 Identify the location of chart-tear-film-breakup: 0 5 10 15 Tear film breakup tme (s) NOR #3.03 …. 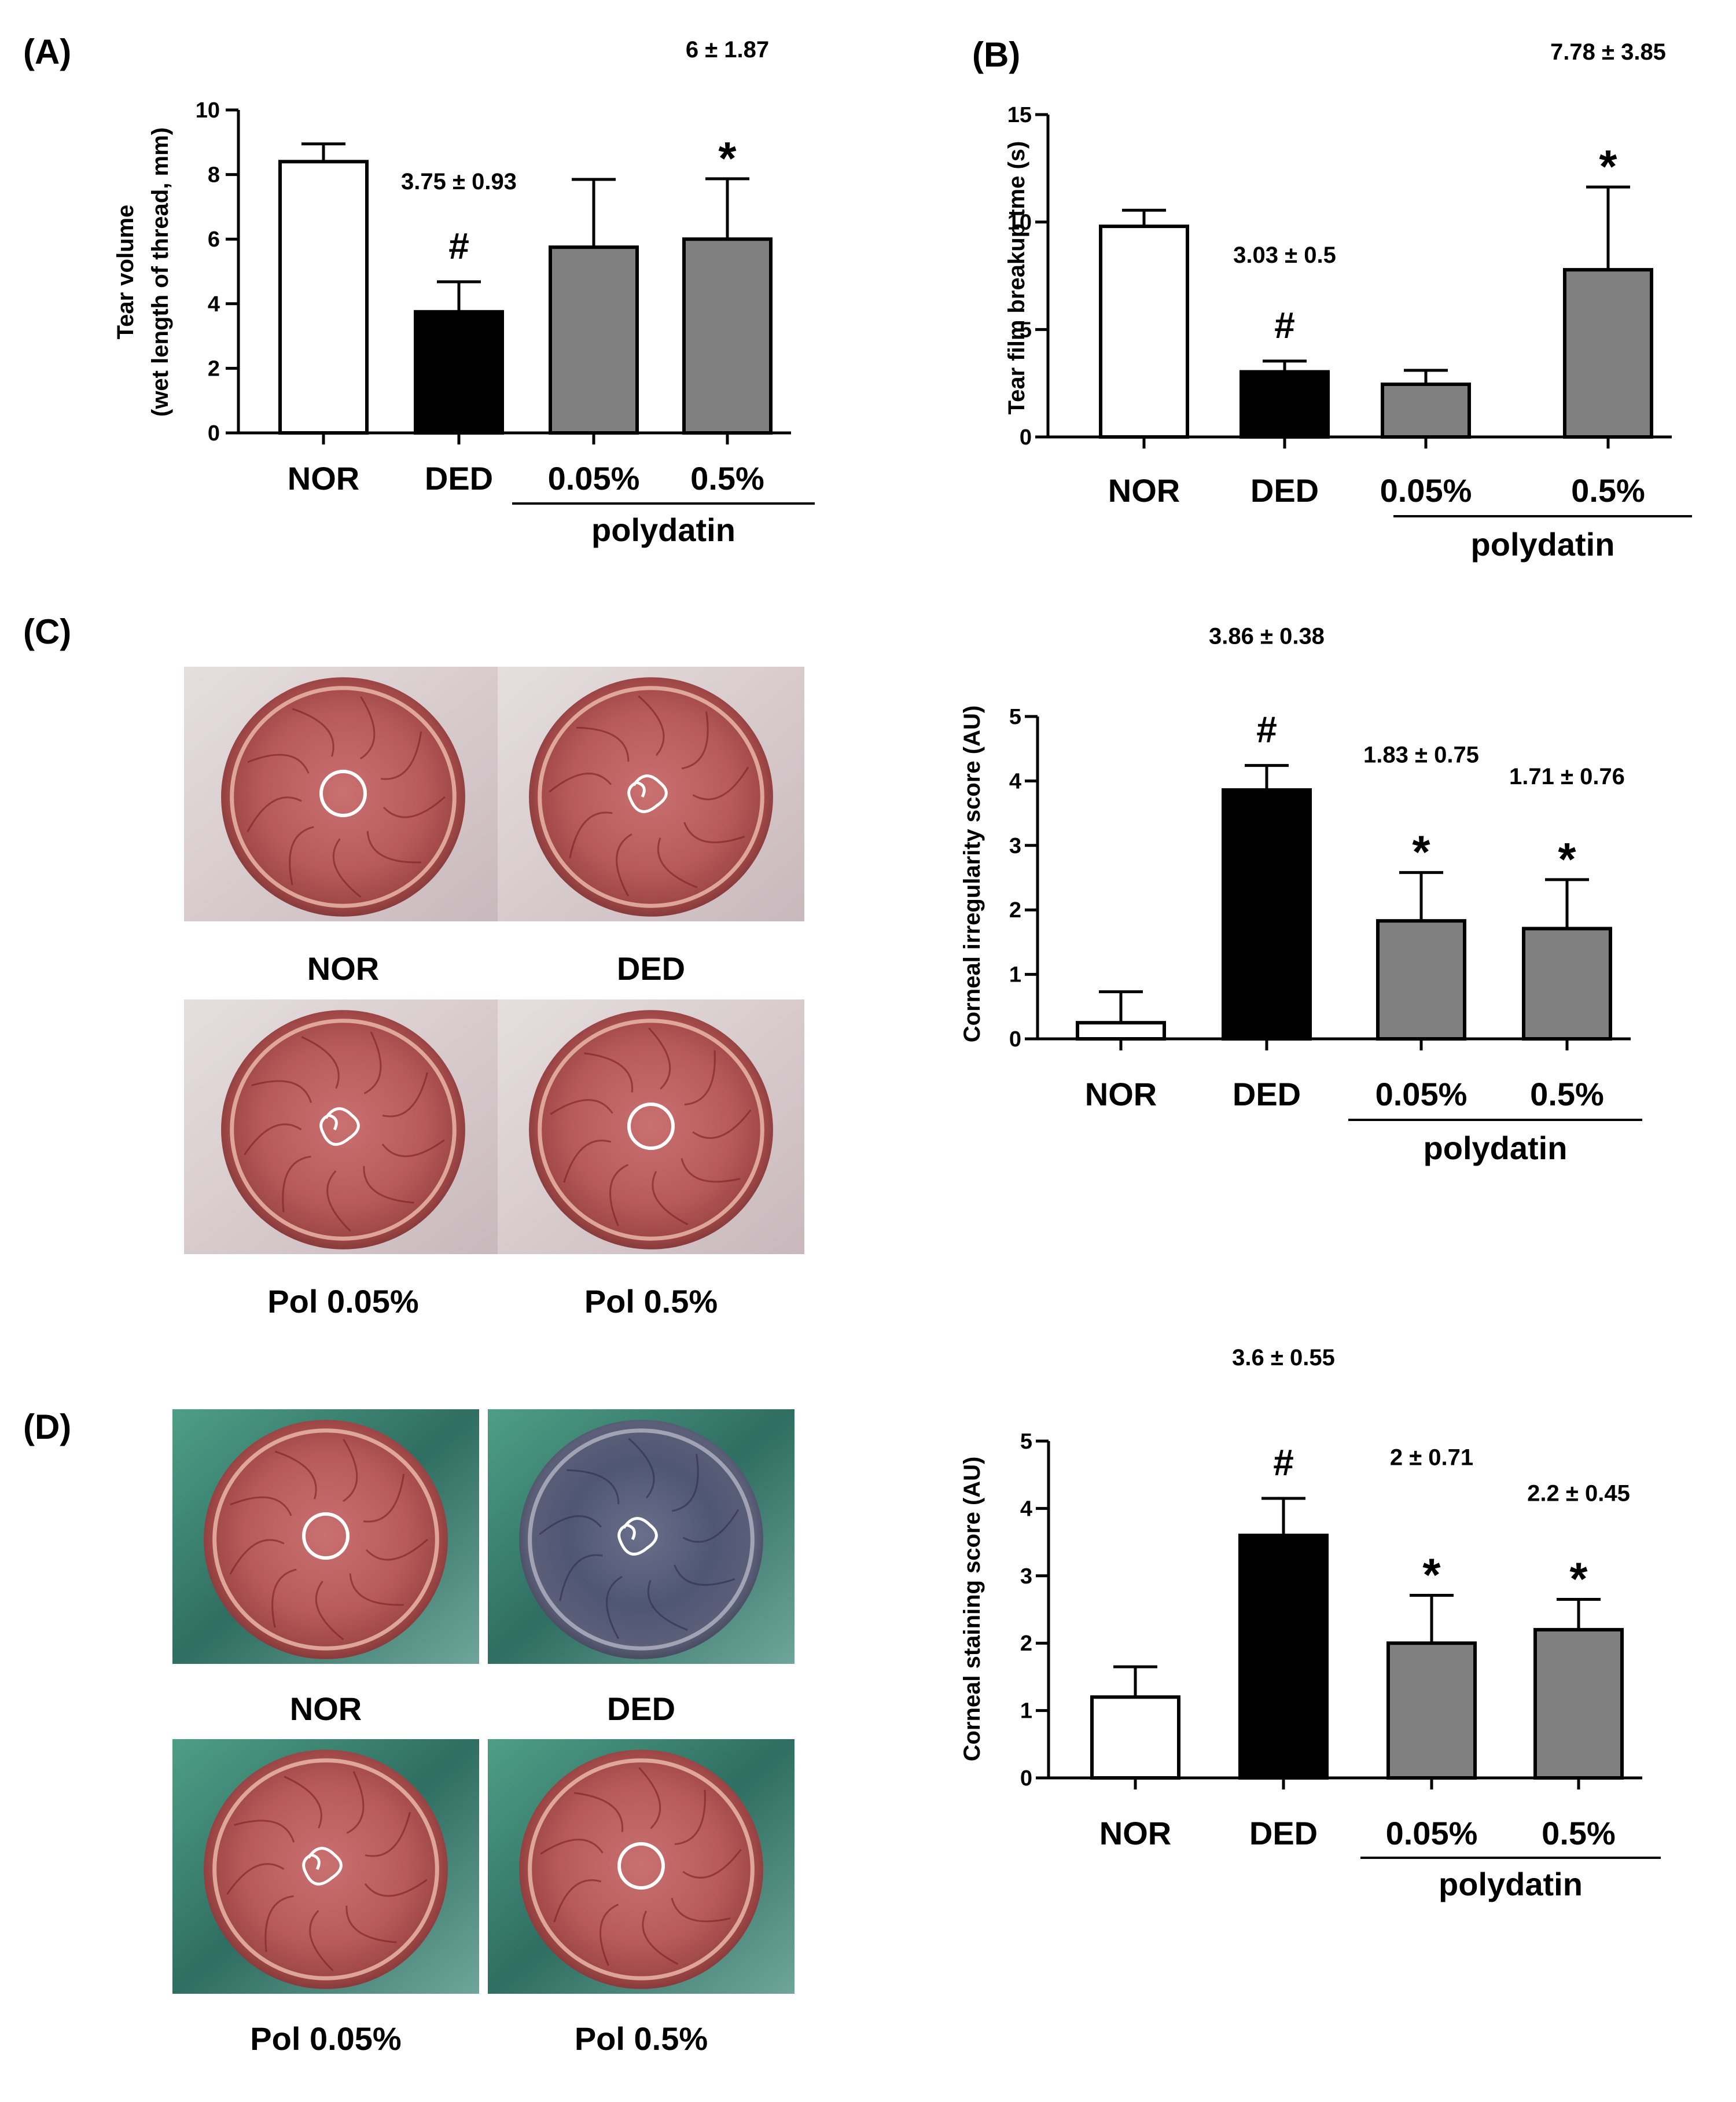
(1348, 301).